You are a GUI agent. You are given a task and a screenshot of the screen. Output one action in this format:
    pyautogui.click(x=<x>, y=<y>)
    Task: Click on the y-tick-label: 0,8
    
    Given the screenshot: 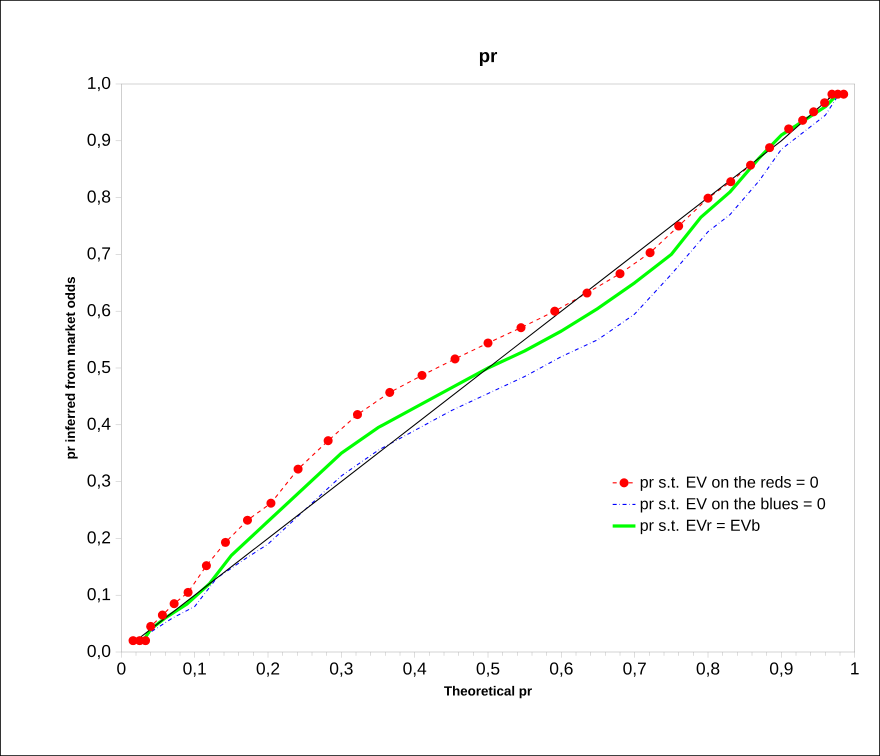 What is the action you would take?
    pyautogui.click(x=99, y=197)
    